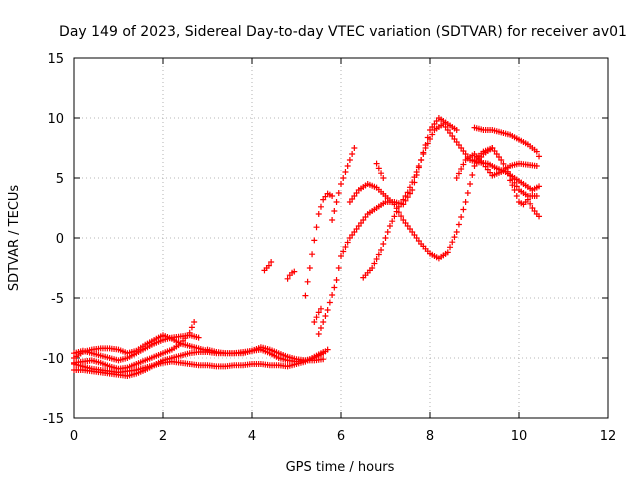 The height and width of the screenshot is (480, 640). Describe the element at coordinates (341, 436) in the screenshot. I see `x-tick-label: 6` at that location.